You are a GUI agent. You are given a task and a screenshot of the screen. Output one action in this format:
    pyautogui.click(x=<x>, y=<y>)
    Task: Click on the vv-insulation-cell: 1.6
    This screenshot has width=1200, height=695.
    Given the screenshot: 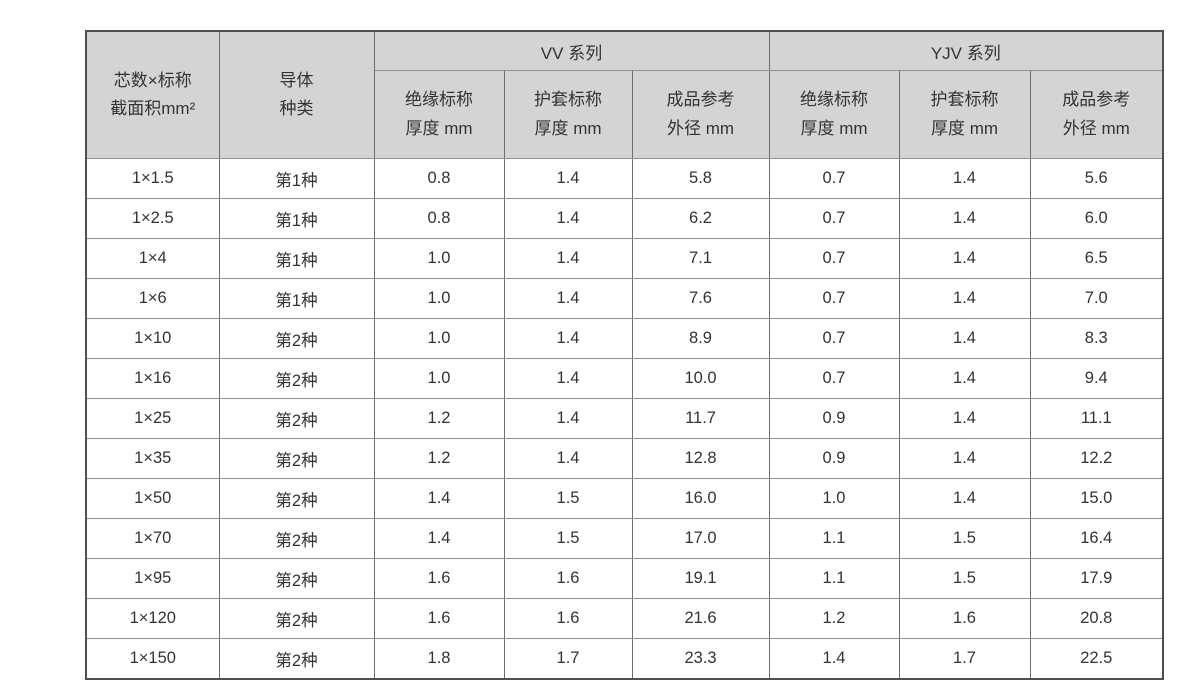 What is the action you would take?
    pyautogui.click(x=439, y=618)
    